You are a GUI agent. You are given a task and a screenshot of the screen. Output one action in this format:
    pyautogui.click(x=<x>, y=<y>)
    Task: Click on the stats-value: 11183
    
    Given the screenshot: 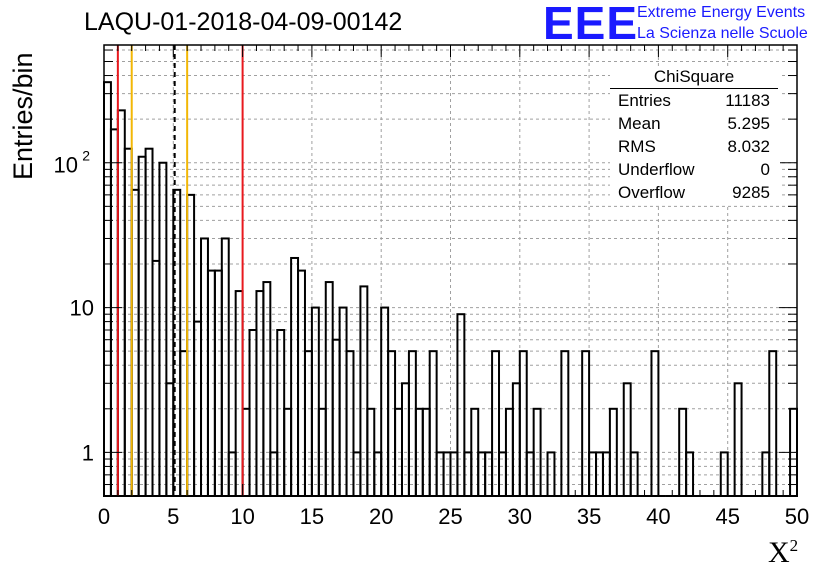 What is the action you would take?
    pyautogui.click(x=747, y=100)
    